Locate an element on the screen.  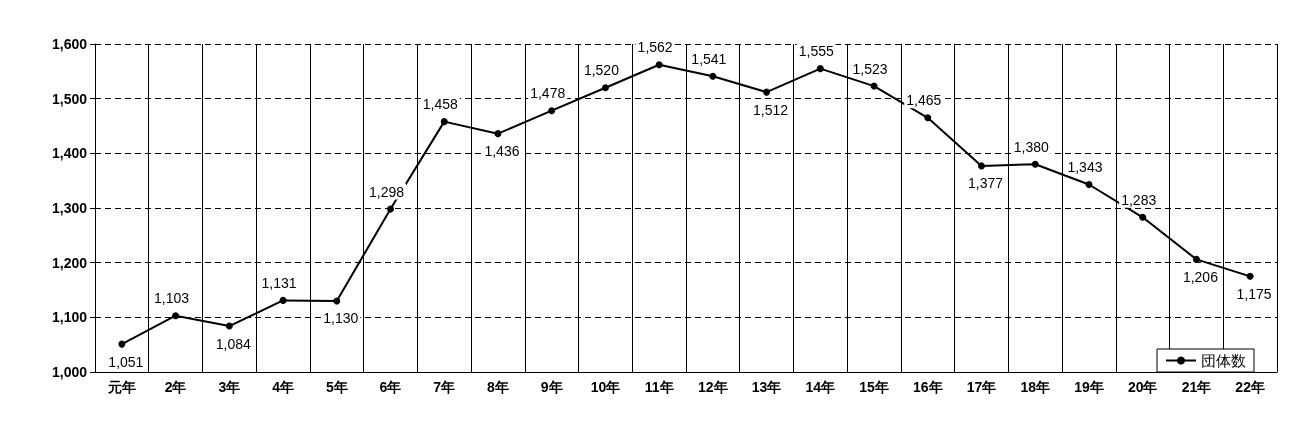
data-label: 1,380 is located at coordinates (1031, 146).